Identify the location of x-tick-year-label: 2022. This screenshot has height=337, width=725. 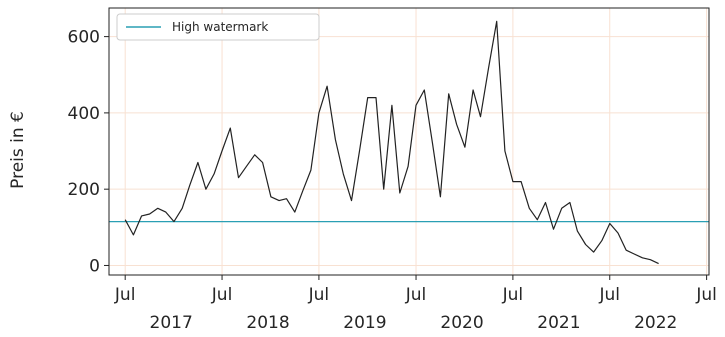
(655, 323).